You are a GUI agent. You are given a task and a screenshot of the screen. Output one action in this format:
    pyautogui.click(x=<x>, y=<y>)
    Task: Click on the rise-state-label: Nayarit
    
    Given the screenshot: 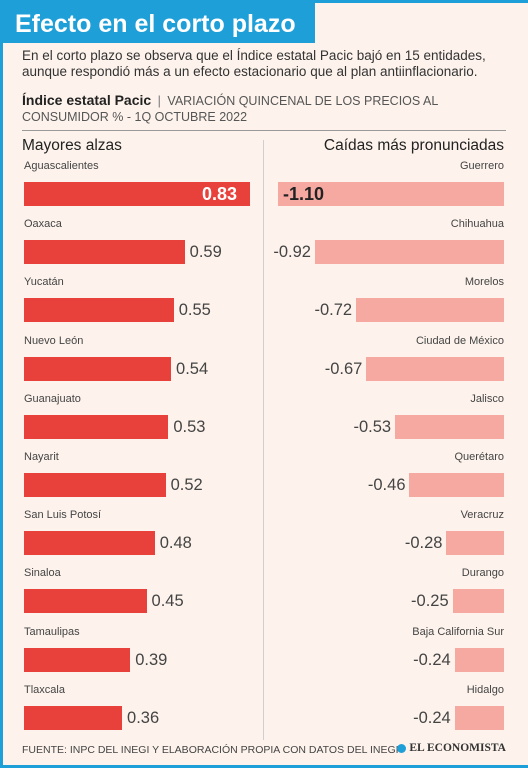 What is the action you would take?
    pyautogui.click(x=41, y=457)
    